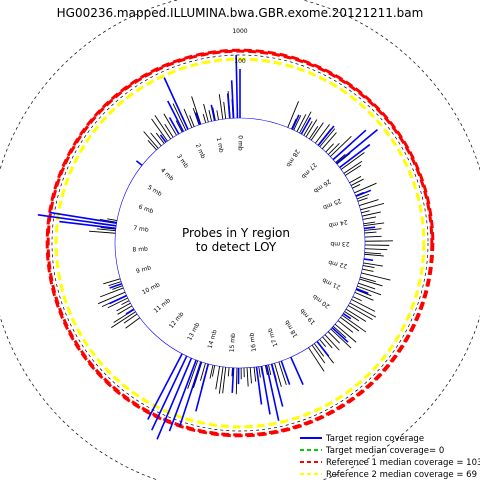  I want to click on position-tick-label: 21 mb, so click(331, 283).